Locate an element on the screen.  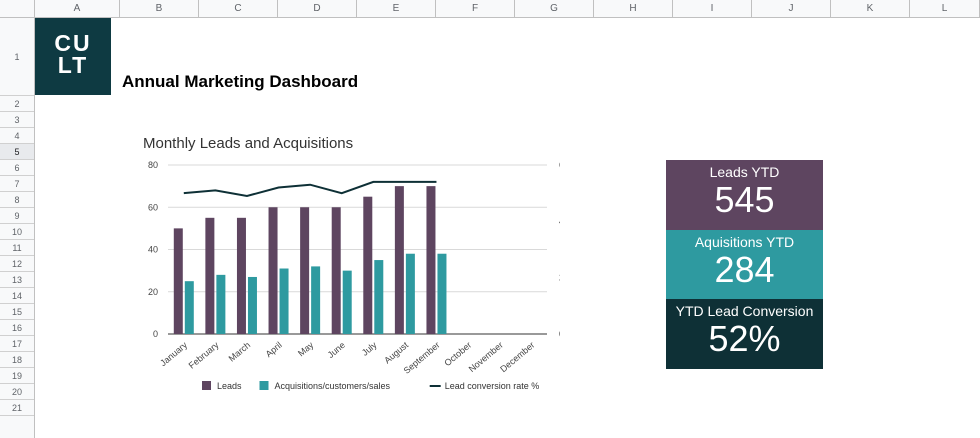
row-header-20: 20 is located at coordinates (17, 392).